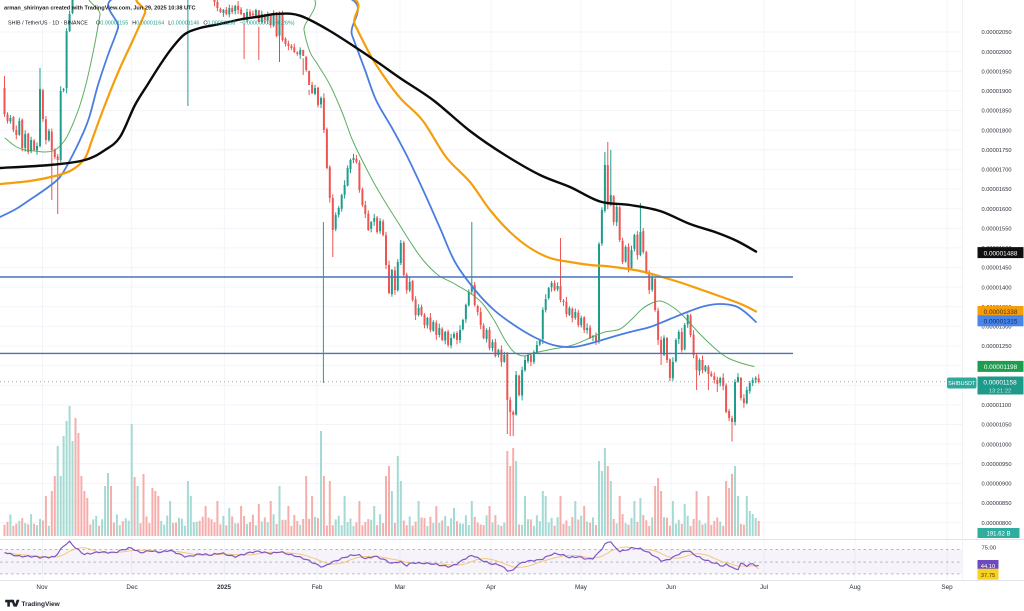 Image resolution: width=1024 pixels, height=611 pixels. What do you see at coordinates (989, 548) in the screenshot?
I see `svg-text: 75.00` at bounding box center [989, 548].